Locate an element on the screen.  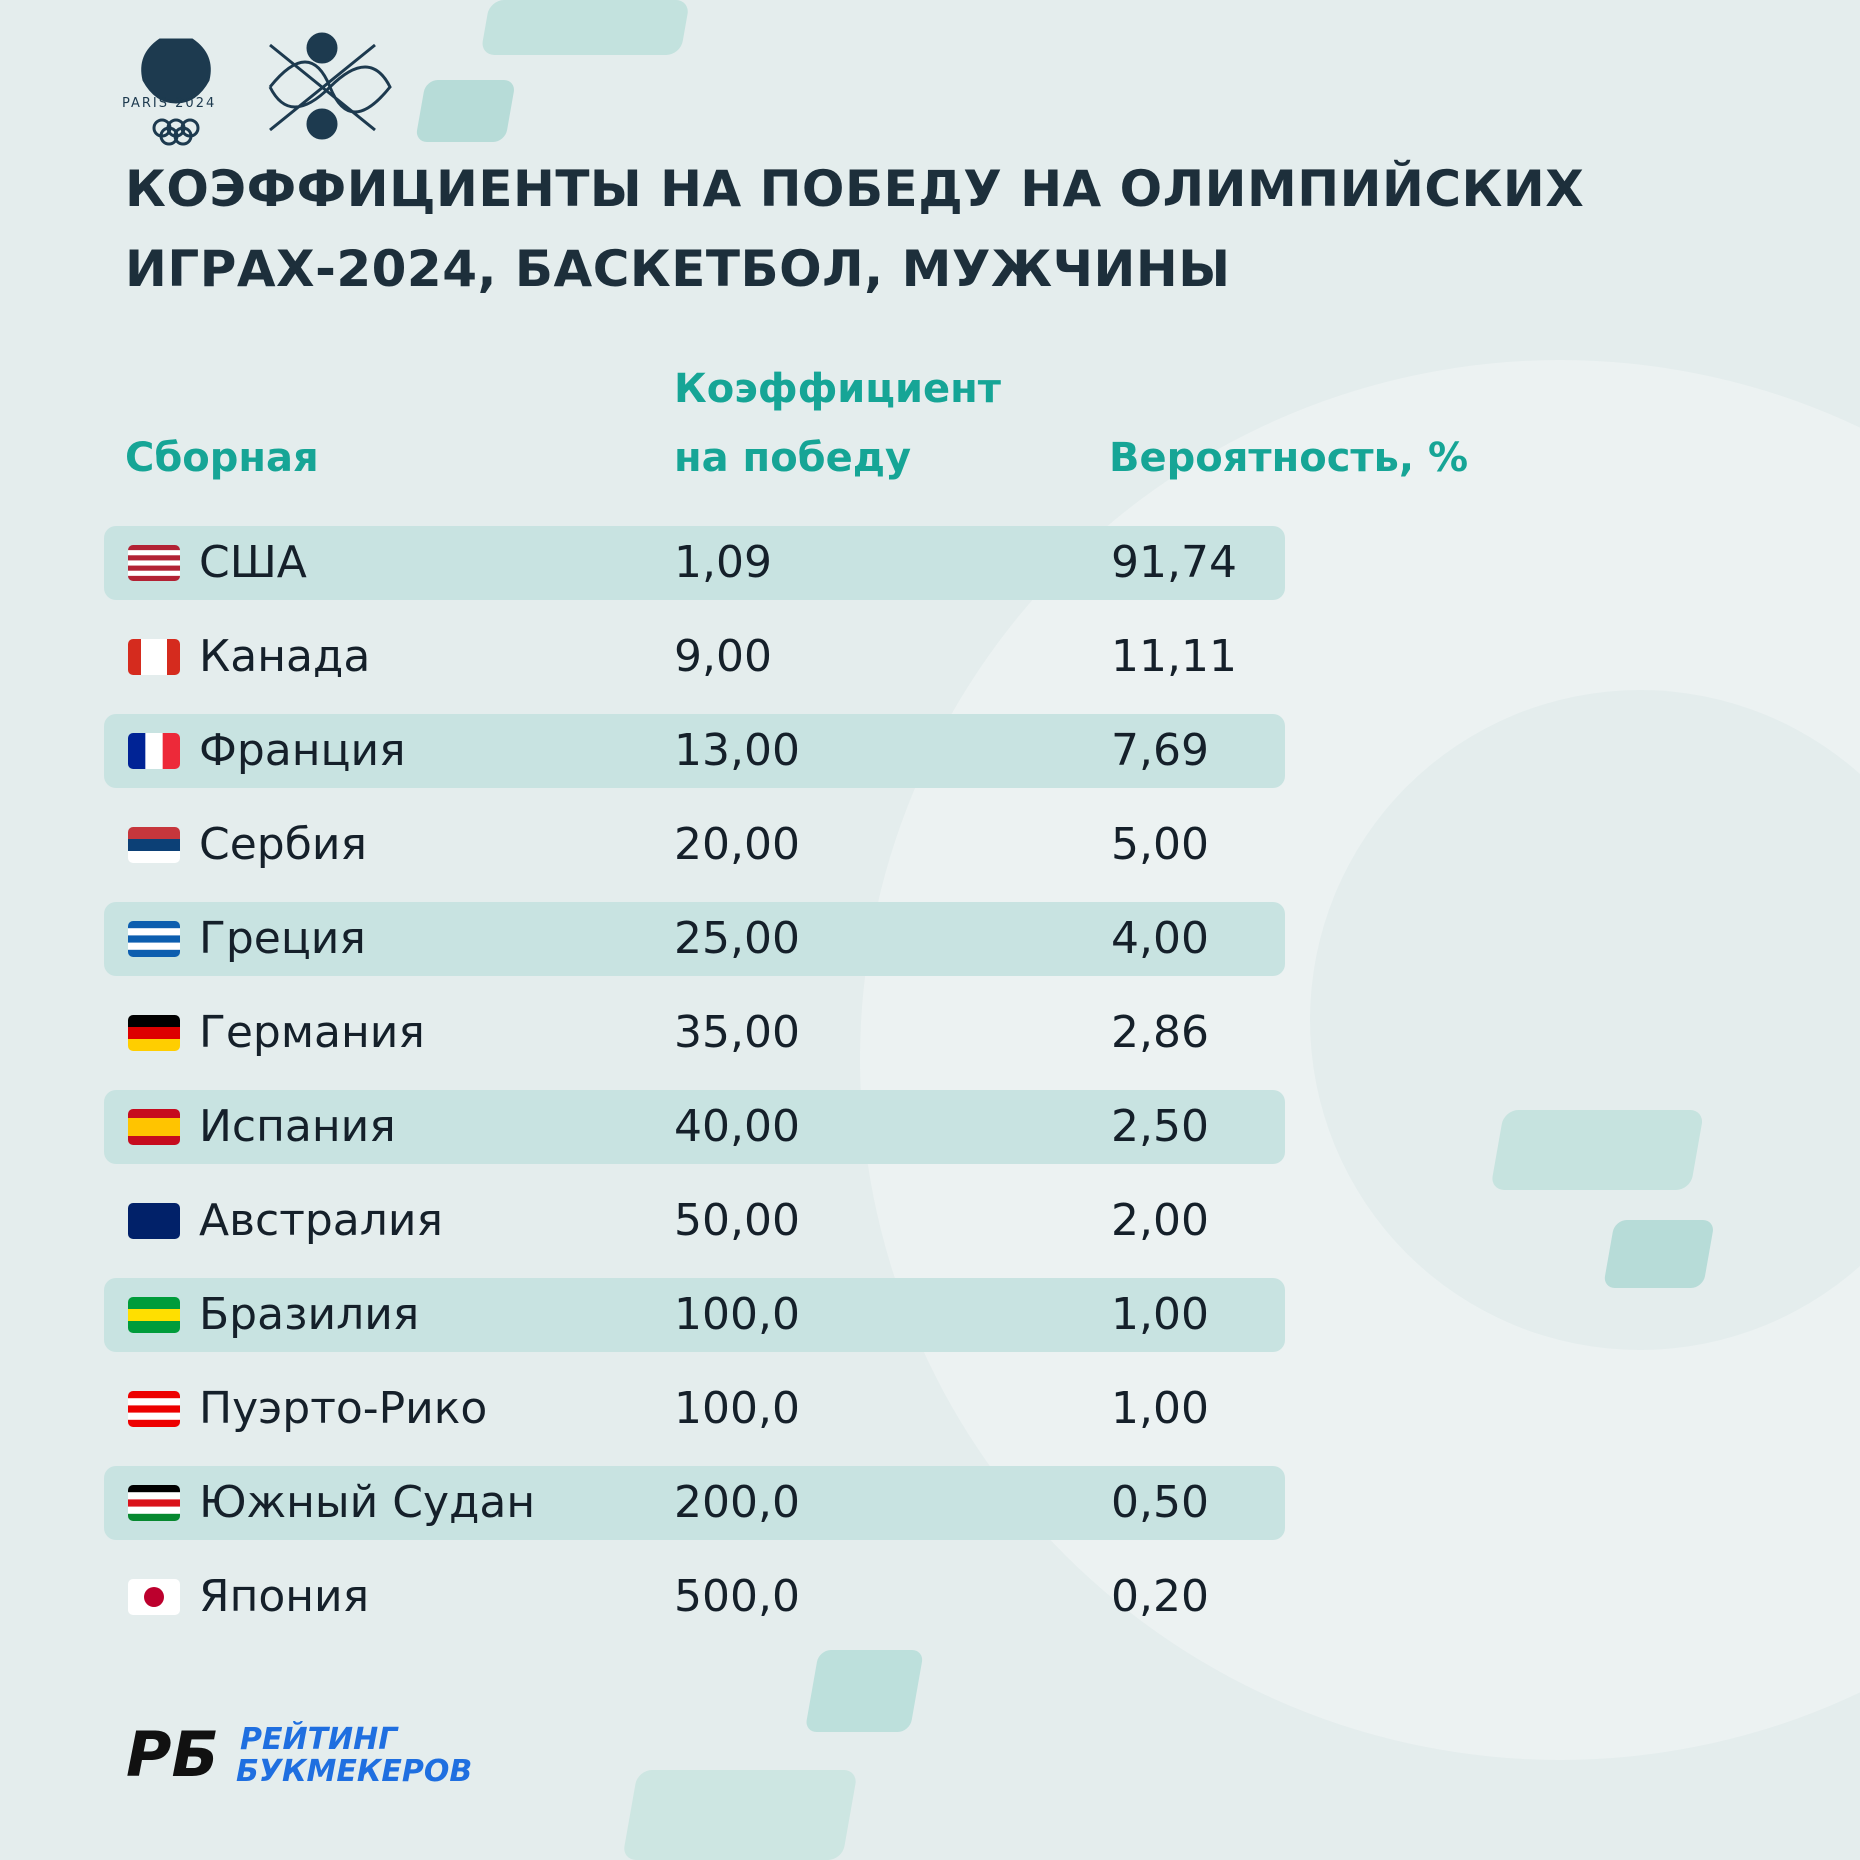
table-cell: 2,86 is located at coordinates (1160, 1032).